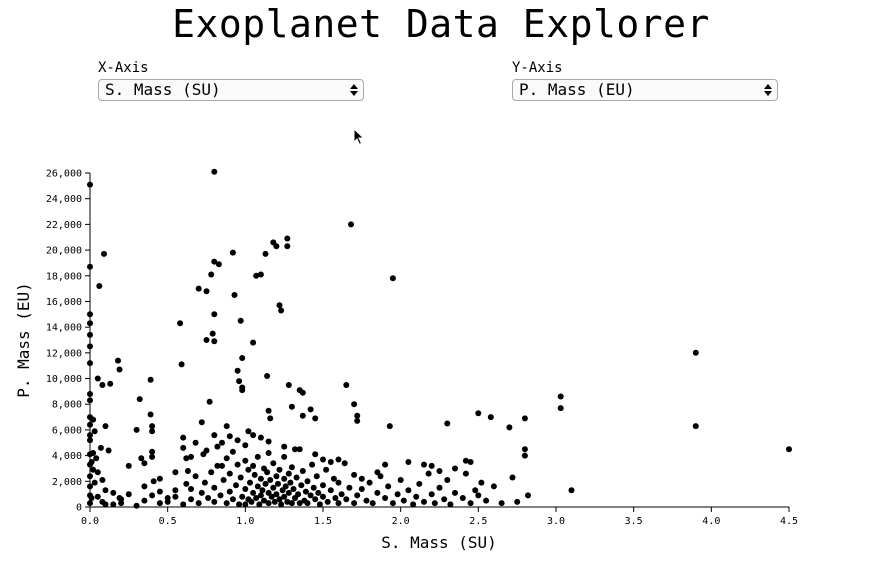 Image resolution: width=882 pixels, height=577 pixels. I want to click on y-tick-label: 18,000, so click(64, 276).